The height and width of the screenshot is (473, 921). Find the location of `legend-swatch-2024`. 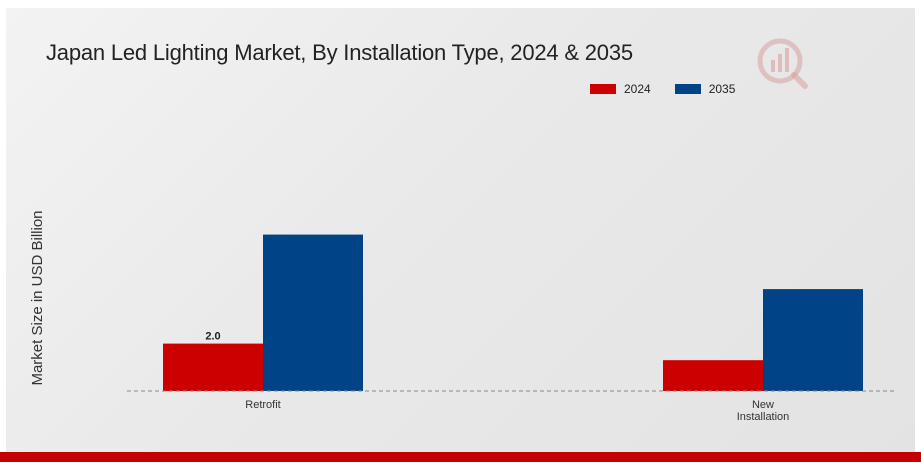

legend-swatch-2024 is located at coordinates (603, 89).